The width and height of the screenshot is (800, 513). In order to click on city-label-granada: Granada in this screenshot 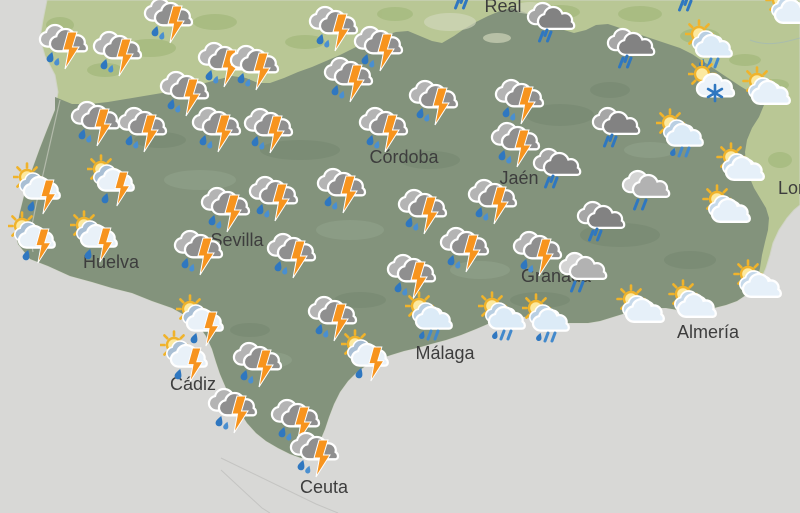, I will do `click(556, 276)`.